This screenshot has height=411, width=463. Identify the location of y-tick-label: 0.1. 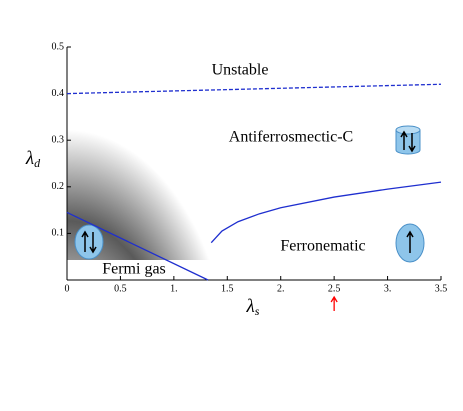
(58, 233).